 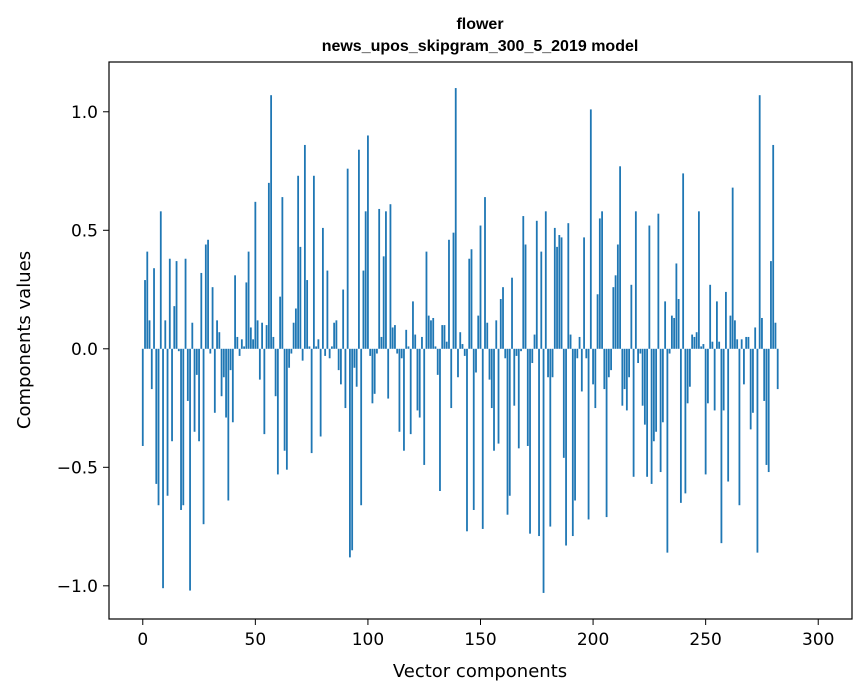 What do you see at coordinates (480, 671) in the screenshot?
I see `x-axis-label: Vector components` at bounding box center [480, 671].